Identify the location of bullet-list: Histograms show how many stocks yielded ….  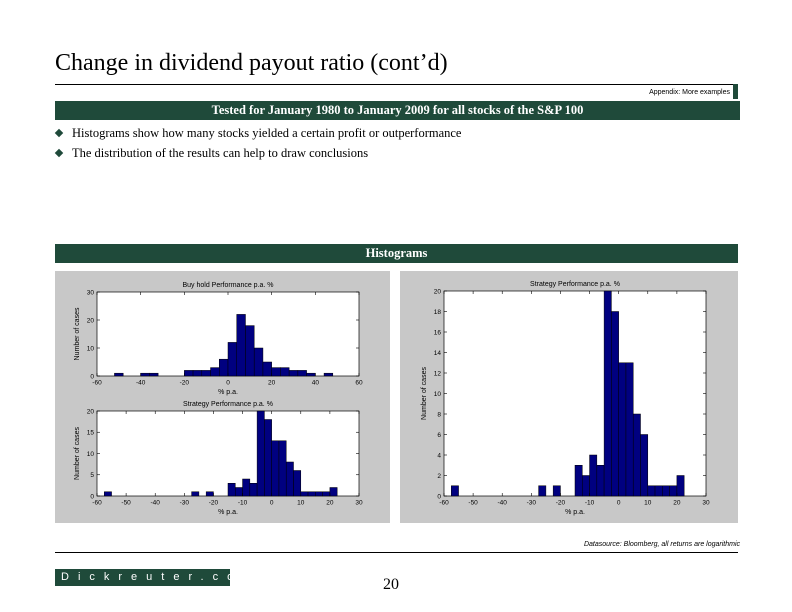
(258, 143).